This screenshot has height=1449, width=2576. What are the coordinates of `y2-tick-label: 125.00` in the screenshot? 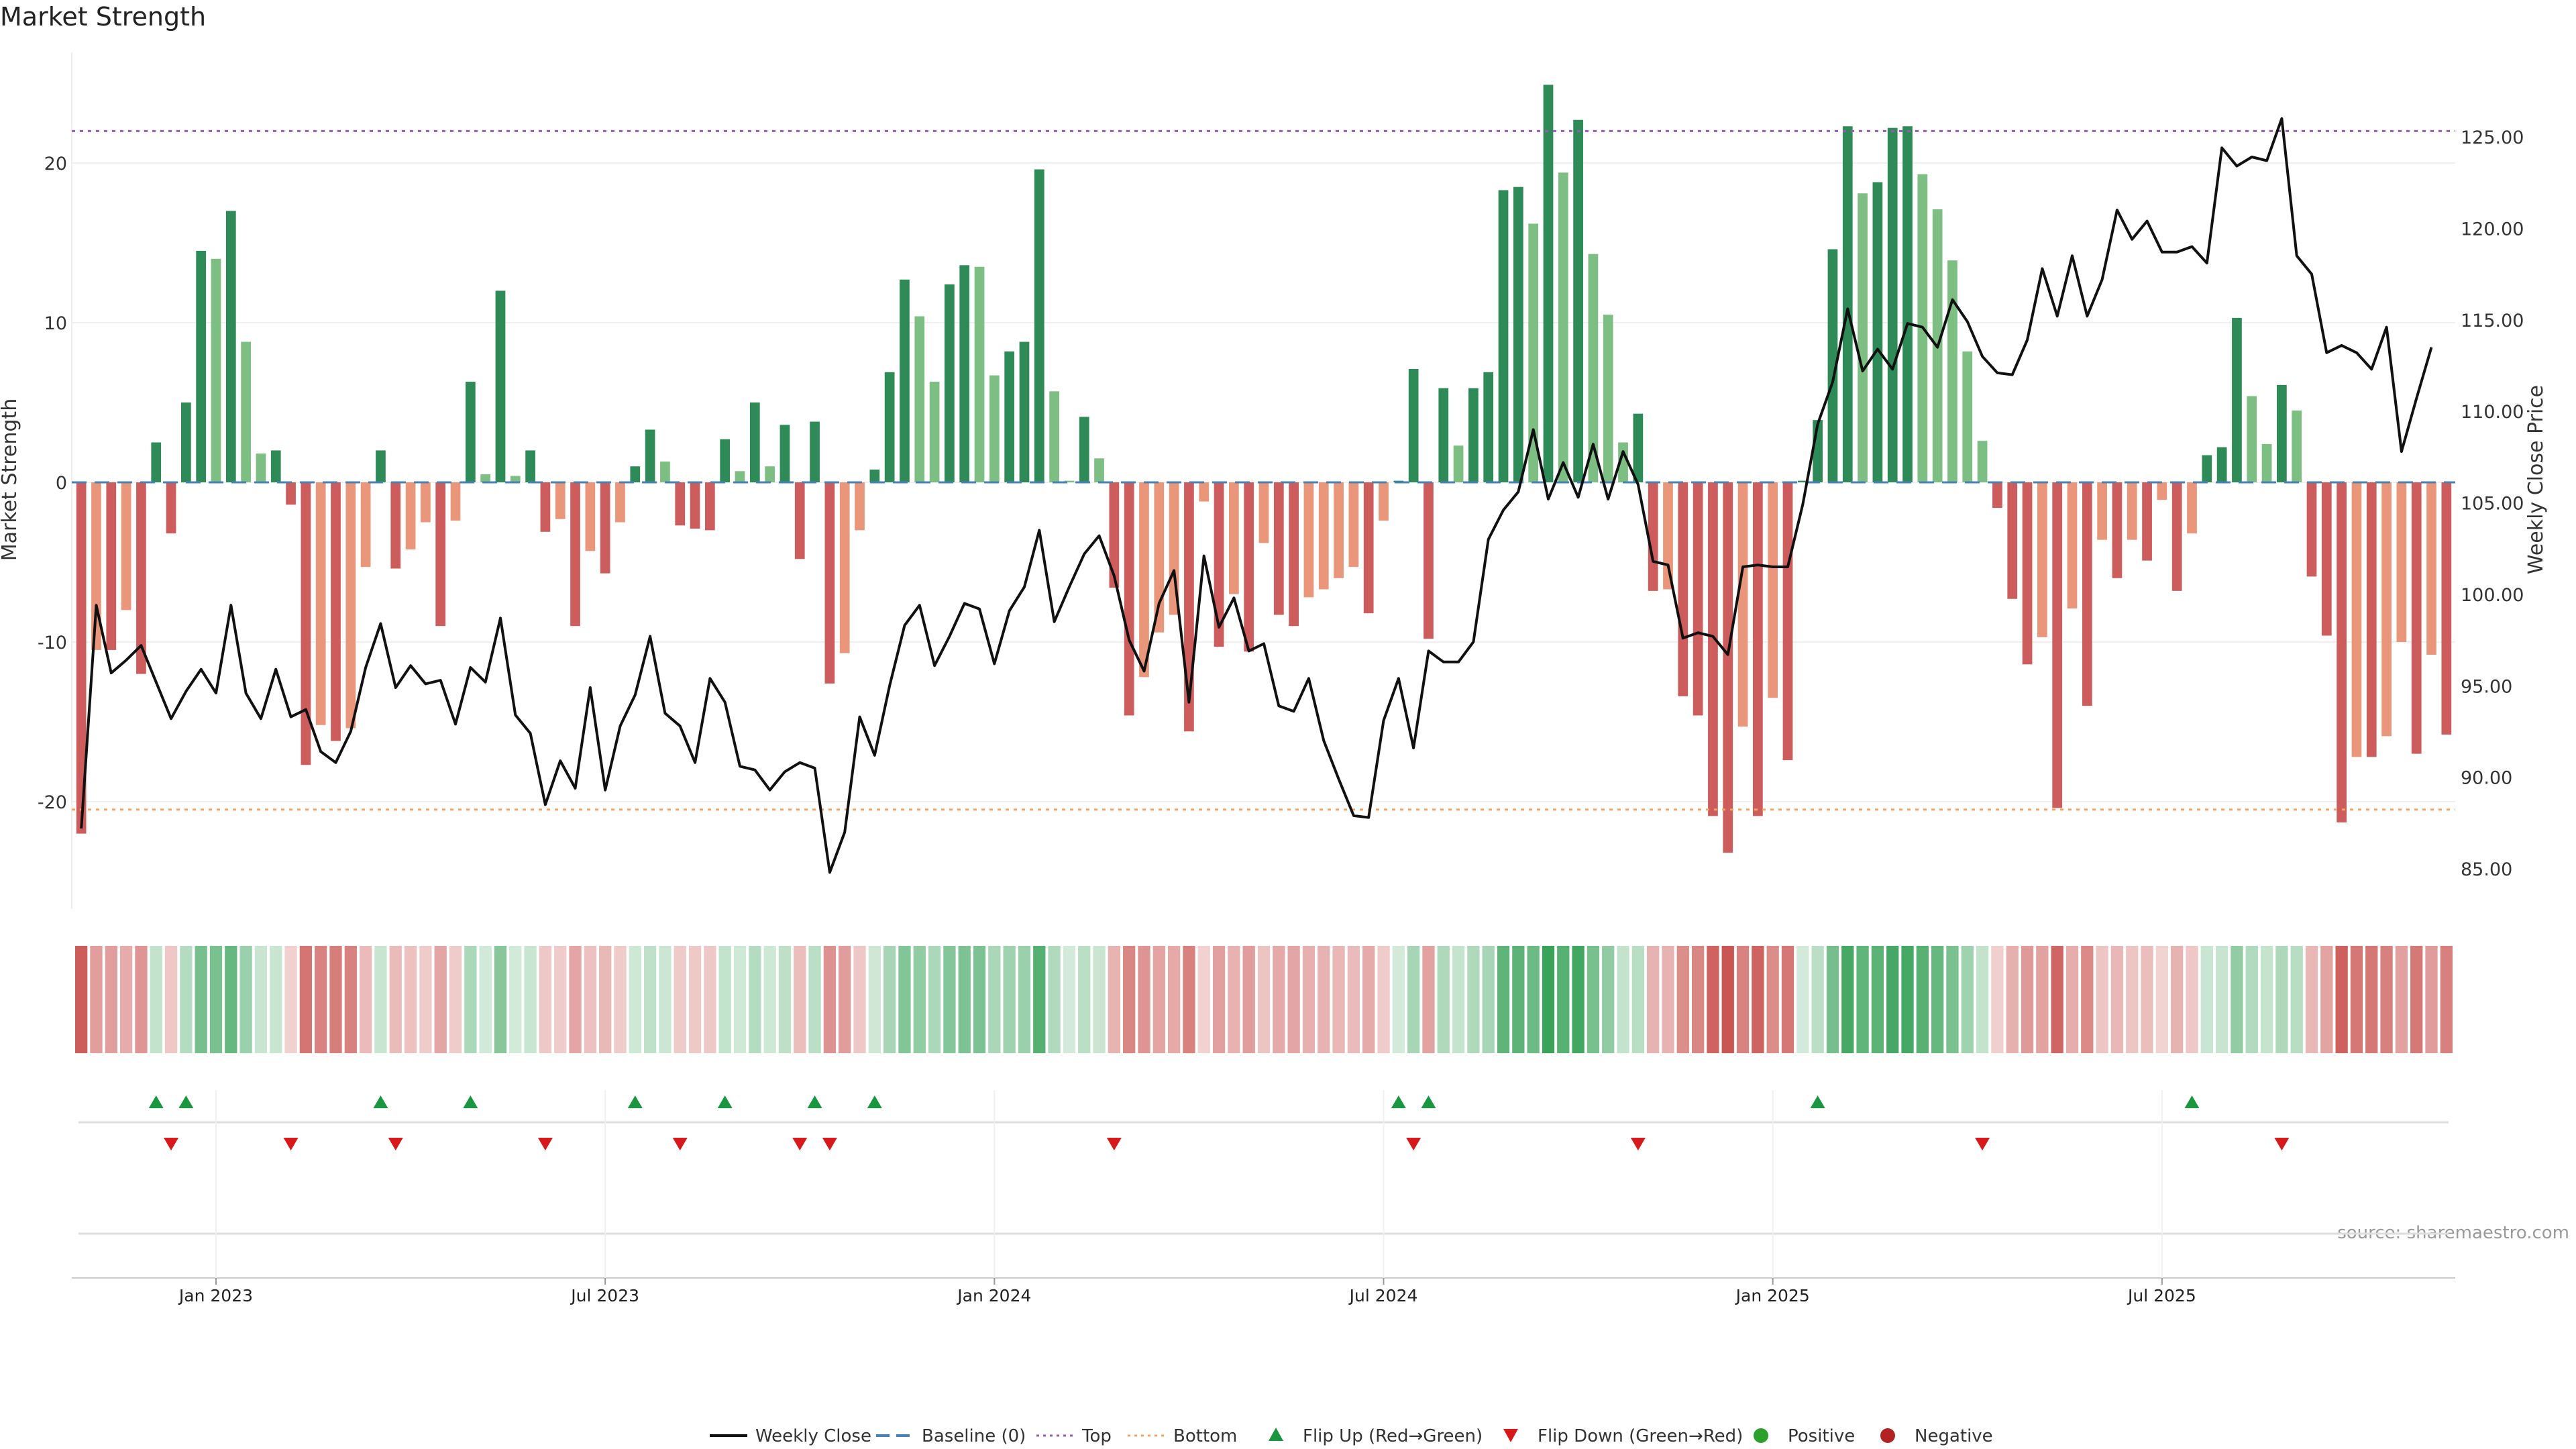 It's located at (2492, 137).